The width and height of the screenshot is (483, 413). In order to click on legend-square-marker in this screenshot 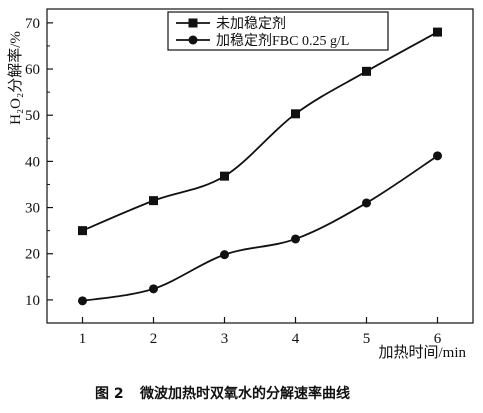, I will do `click(193, 23)`.